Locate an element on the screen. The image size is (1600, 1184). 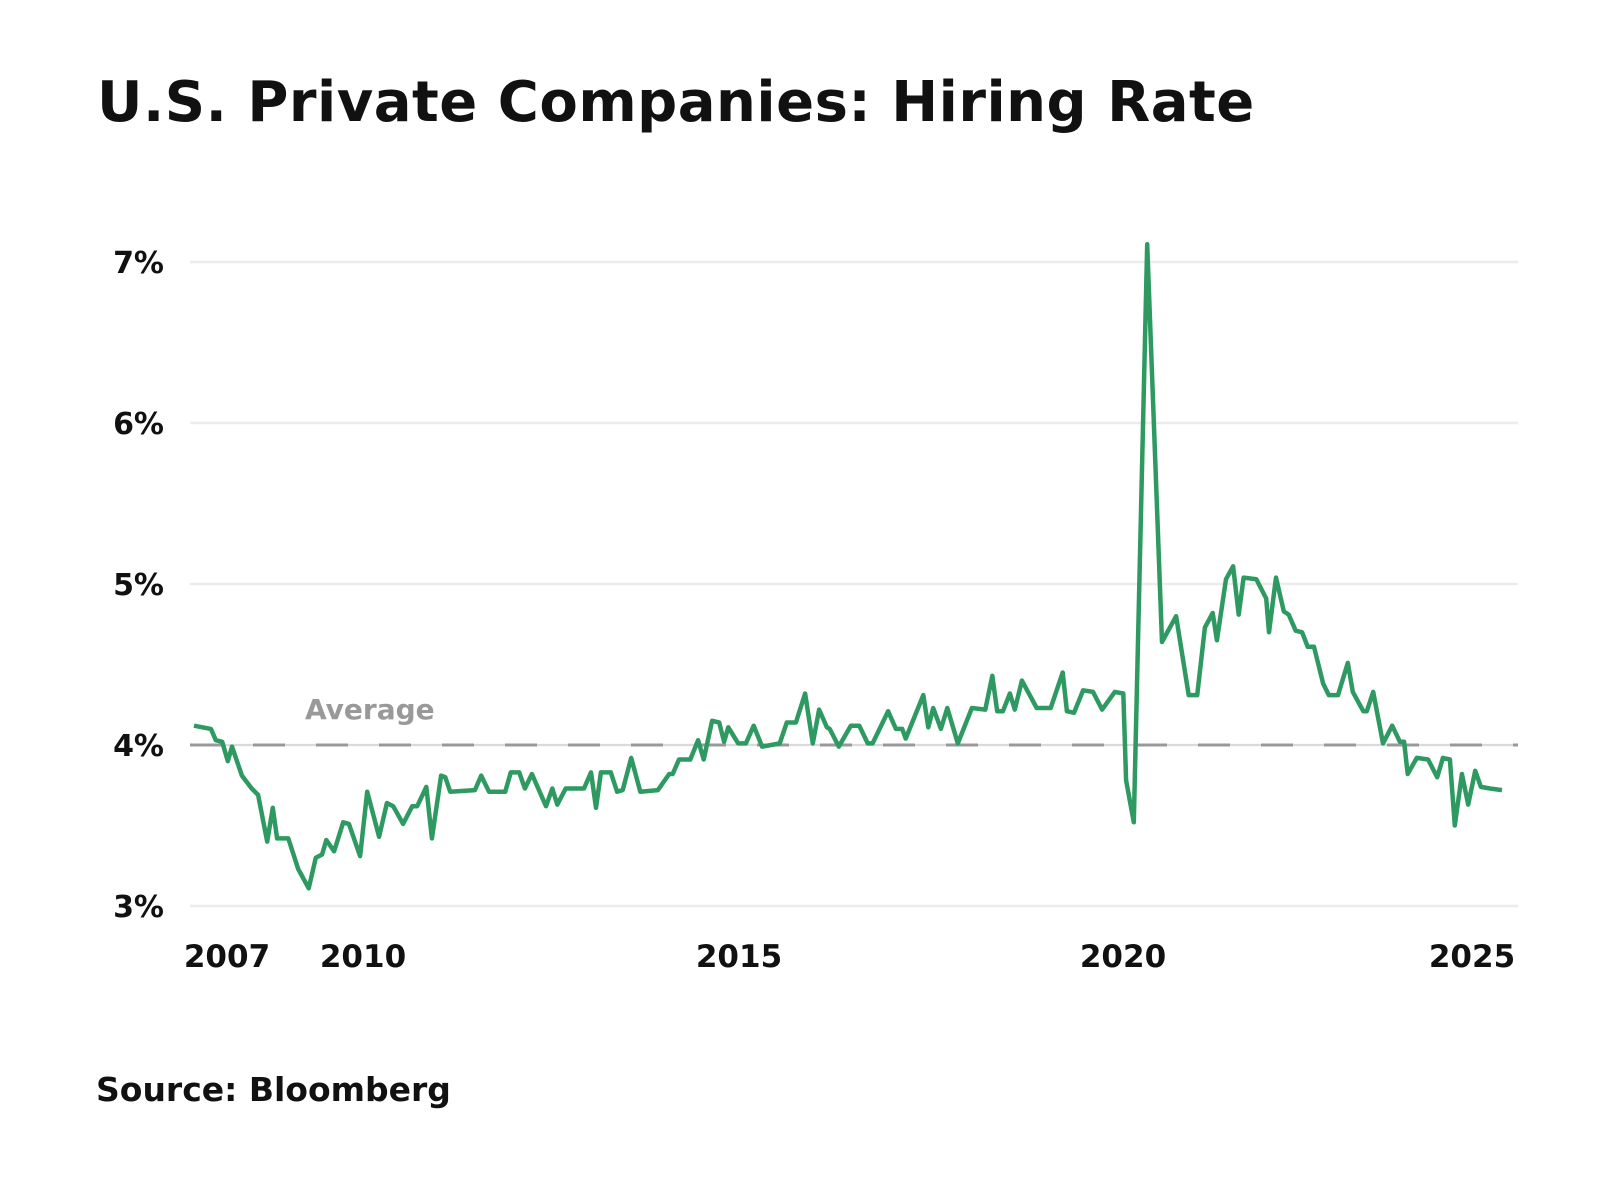
x-tick-label: 2015 is located at coordinates (739, 957).